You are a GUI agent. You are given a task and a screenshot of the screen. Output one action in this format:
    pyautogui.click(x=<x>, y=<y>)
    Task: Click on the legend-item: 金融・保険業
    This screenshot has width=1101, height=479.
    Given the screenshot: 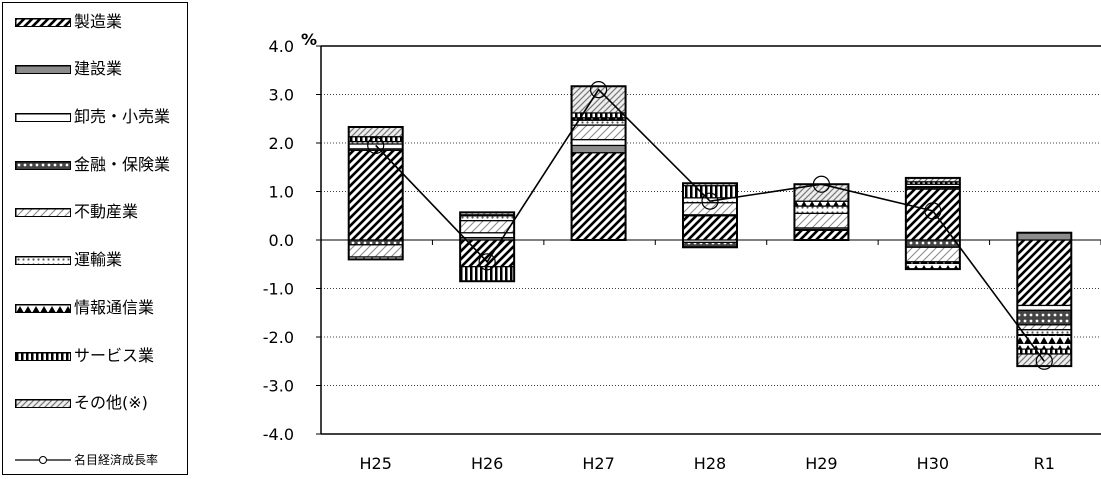 What is the action you would take?
    pyautogui.click(x=92, y=165)
    